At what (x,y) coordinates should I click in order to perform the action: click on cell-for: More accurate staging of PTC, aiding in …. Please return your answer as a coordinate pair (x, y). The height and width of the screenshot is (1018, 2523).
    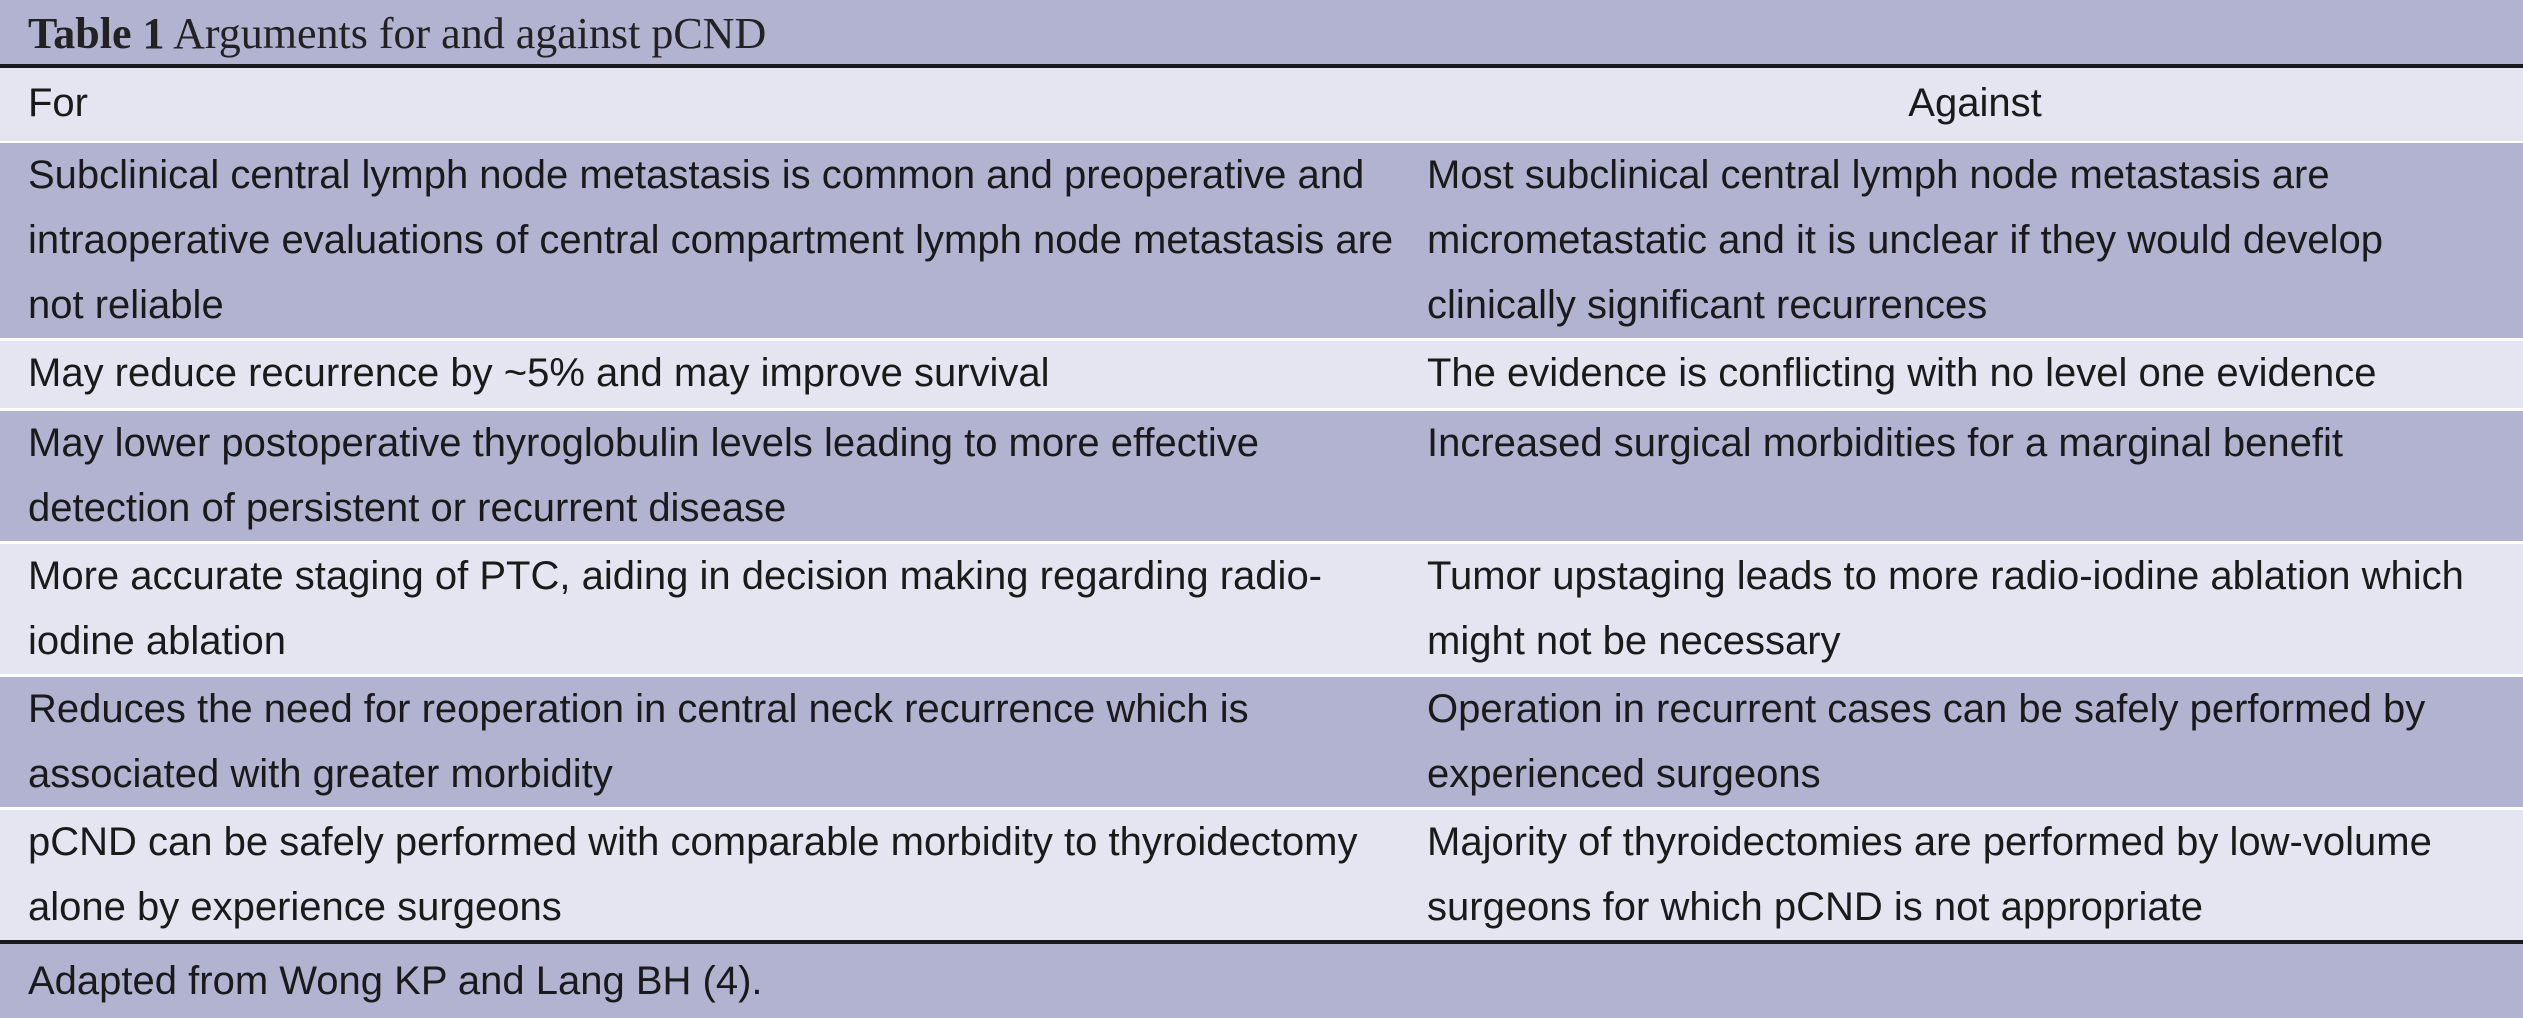
    Looking at the image, I should click on (713, 609).